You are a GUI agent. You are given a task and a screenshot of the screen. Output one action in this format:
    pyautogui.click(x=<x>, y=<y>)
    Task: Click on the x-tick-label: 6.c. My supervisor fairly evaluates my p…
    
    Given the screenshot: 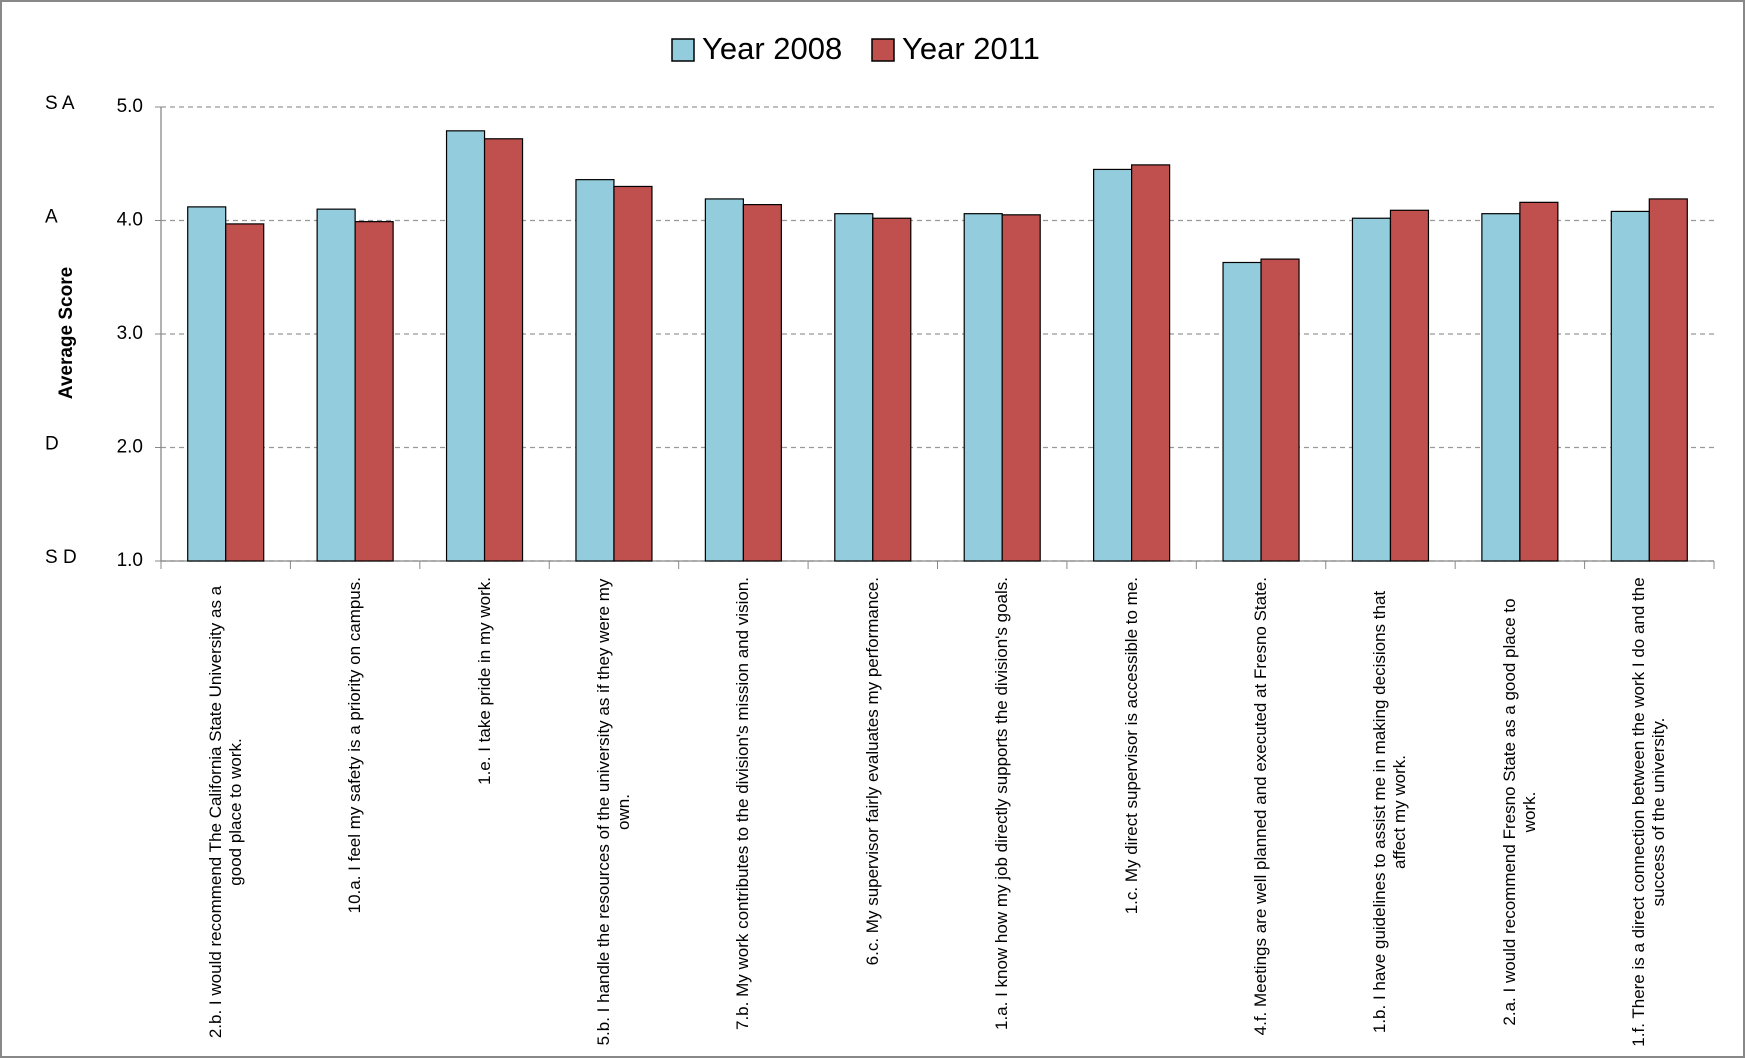 What is the action you would take?
    pyautogui.click(x=873, y=812)
    